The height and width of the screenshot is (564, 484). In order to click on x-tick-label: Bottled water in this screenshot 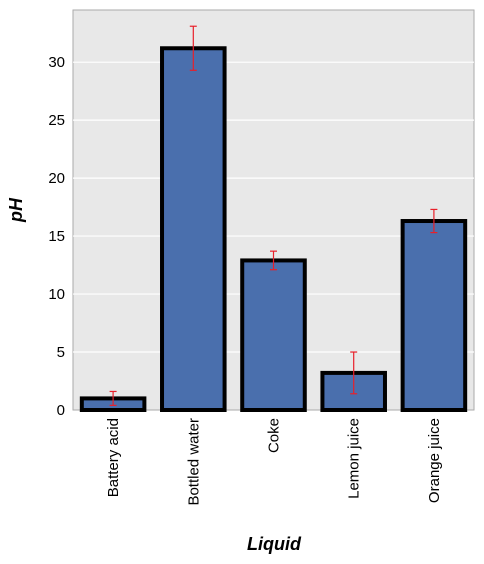, I will do `click(193, 462)`.